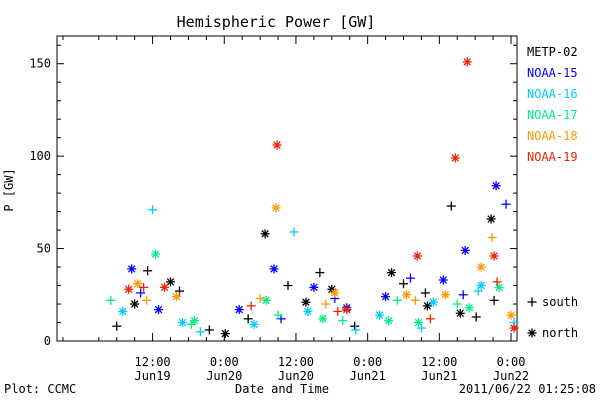  I want to click on x-axis-label: Date and Time, so click(282, 389).